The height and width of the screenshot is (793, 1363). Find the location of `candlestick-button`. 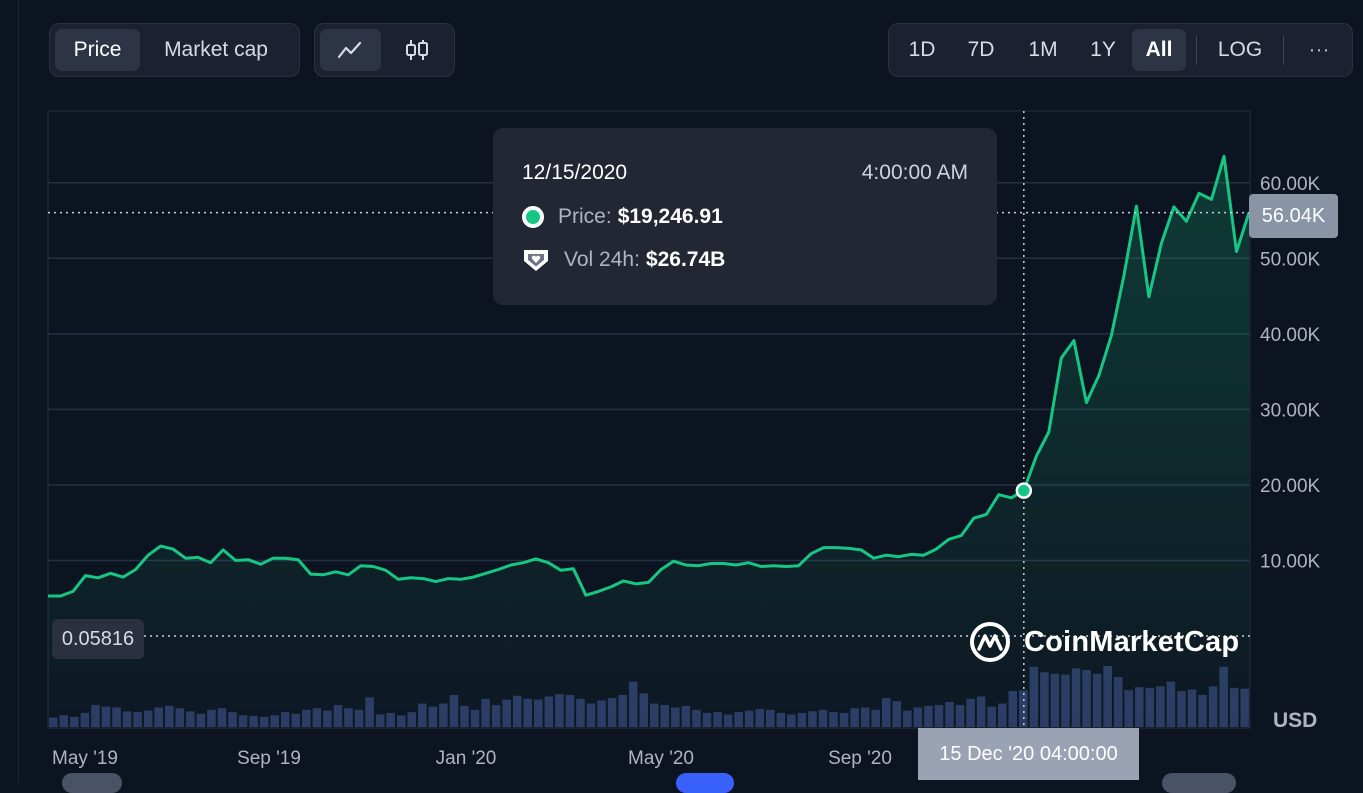

candlestick-button is located at coordinates (417, 50).